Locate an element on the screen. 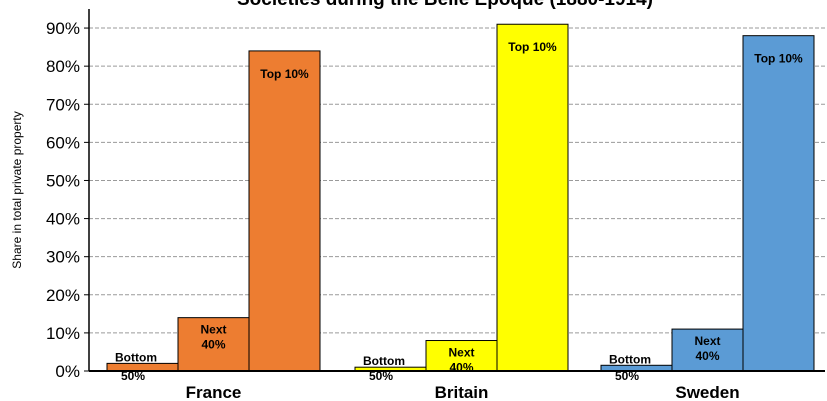 Image resolution: width=827 pixels, height=401 pixels. y-tick-label: 80% is located at coordinates (63, 66).